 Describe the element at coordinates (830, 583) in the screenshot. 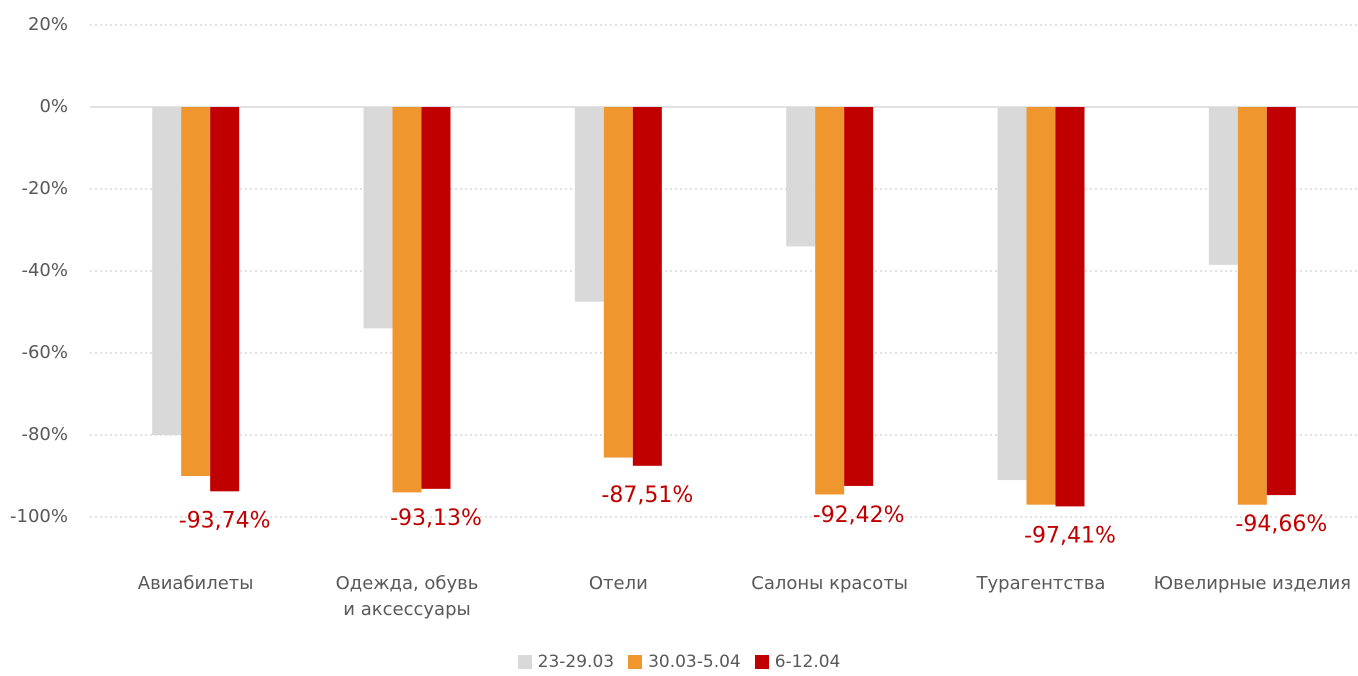

I see `x-tick-label: Салоны красоты` at that location.